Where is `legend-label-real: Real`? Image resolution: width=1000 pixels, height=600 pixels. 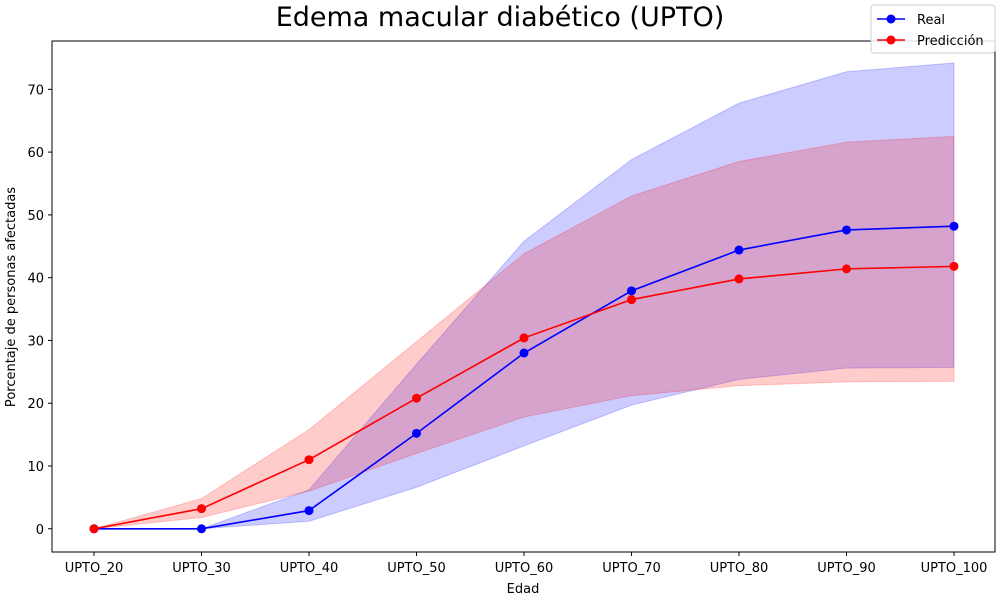
legend-label-real: Real is located at coordinates (931, 20).